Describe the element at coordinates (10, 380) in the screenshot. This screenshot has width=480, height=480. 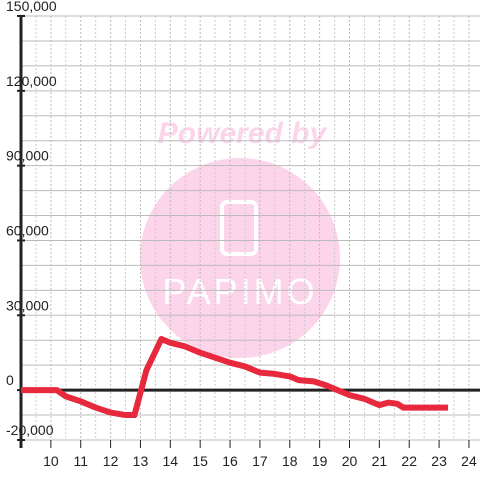
I see `y-tick-label: 0` at that location.